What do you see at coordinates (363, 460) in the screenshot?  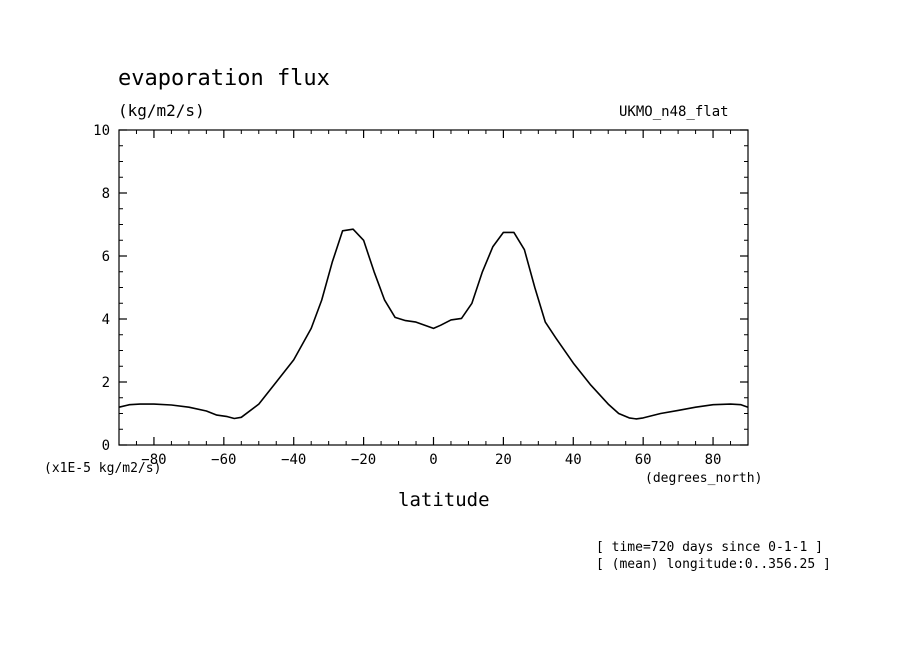 I see `x-tick-label: −20` at bounding box center [363, 460].